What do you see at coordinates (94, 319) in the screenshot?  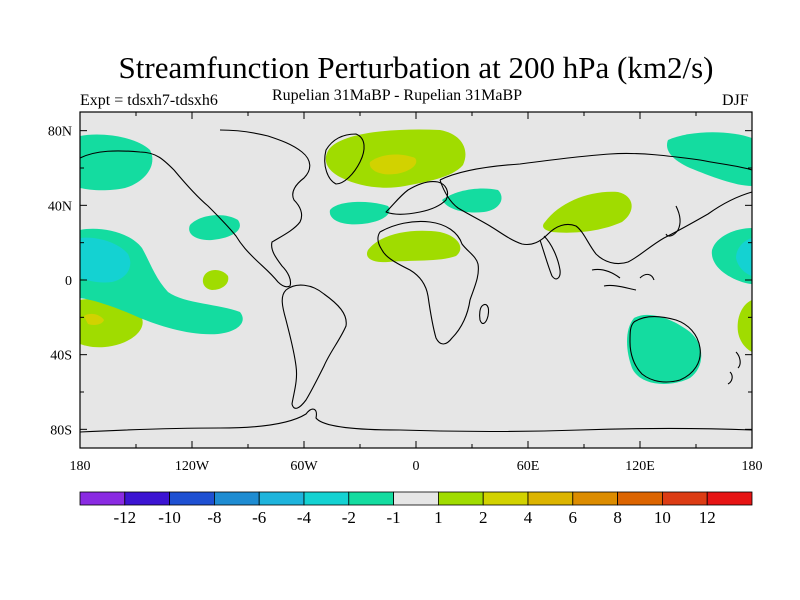 I see `anomaly-south-pacific-core` at bounding box center [94, 319].